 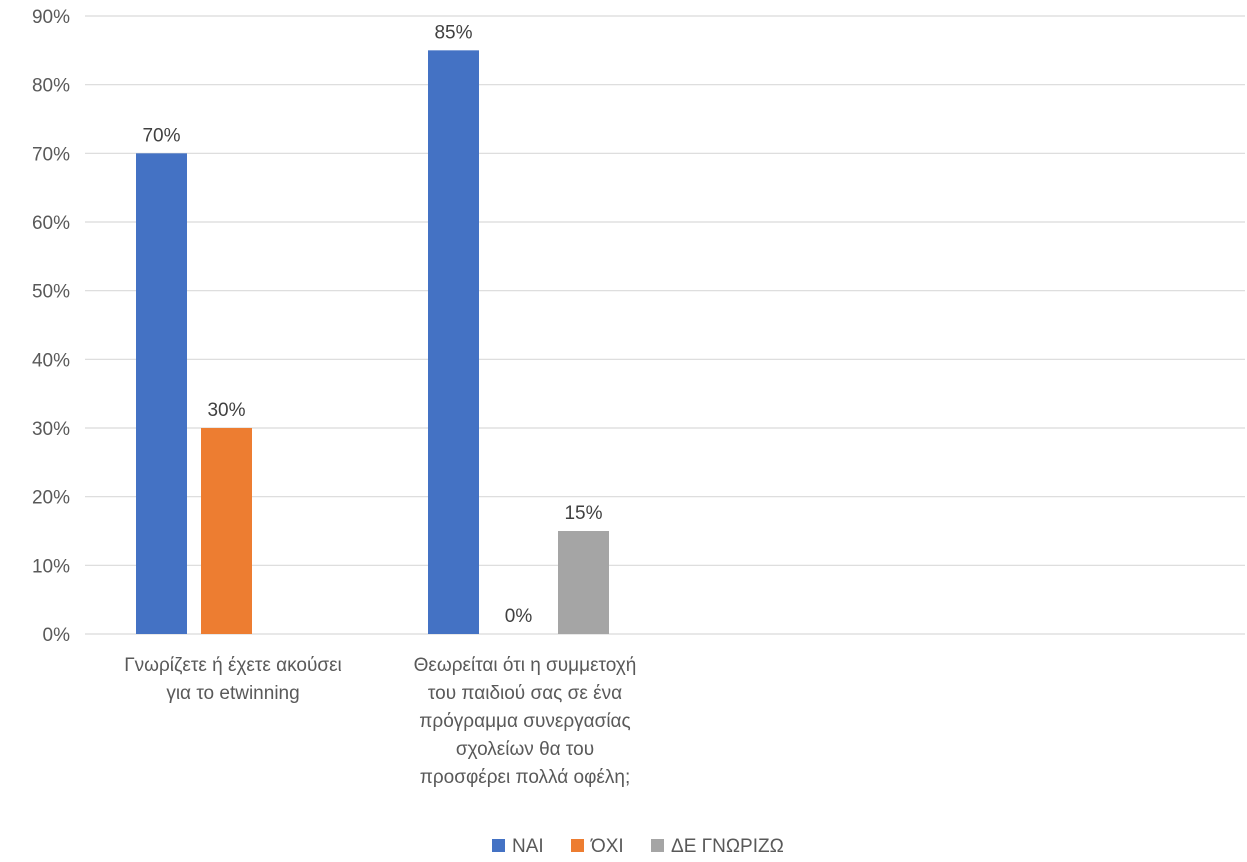 I want to click on data-label: 85%, so click(x=453, y=32).